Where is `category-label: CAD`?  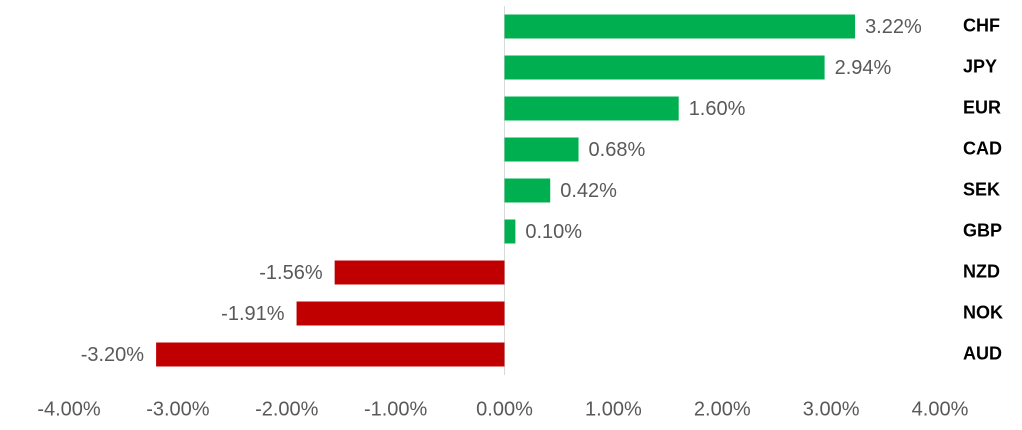 category-label: CAD is located at coordinates (982, 148).